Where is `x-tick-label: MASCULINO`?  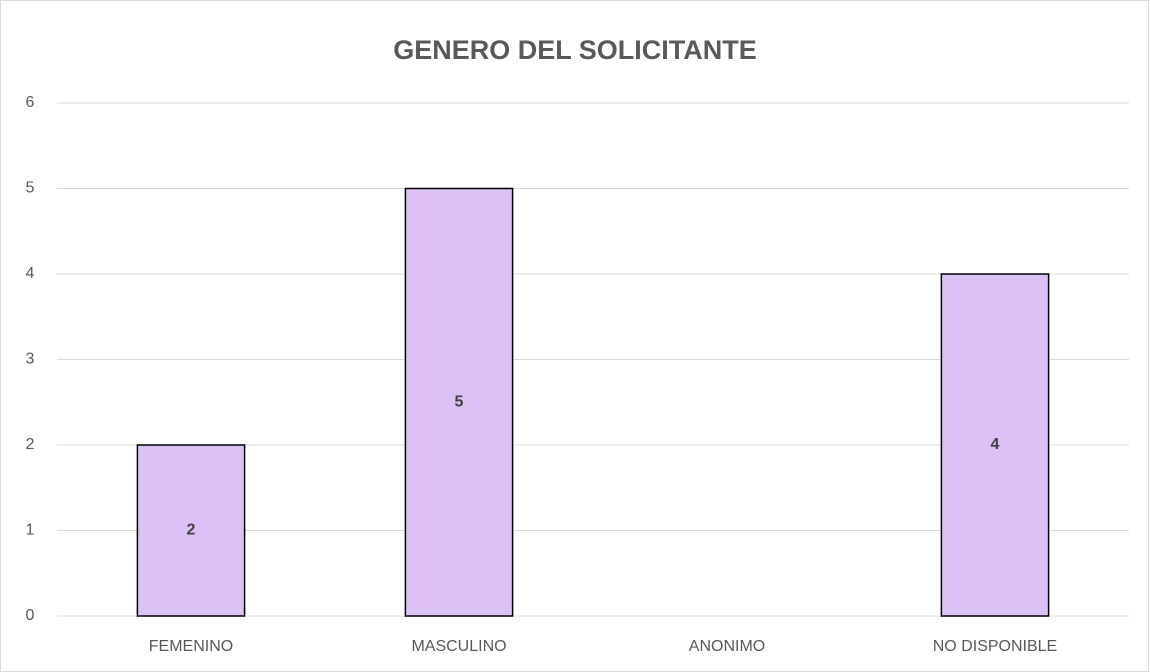 x-tick-label: MASCULINO is located at coordinates (458, 646).